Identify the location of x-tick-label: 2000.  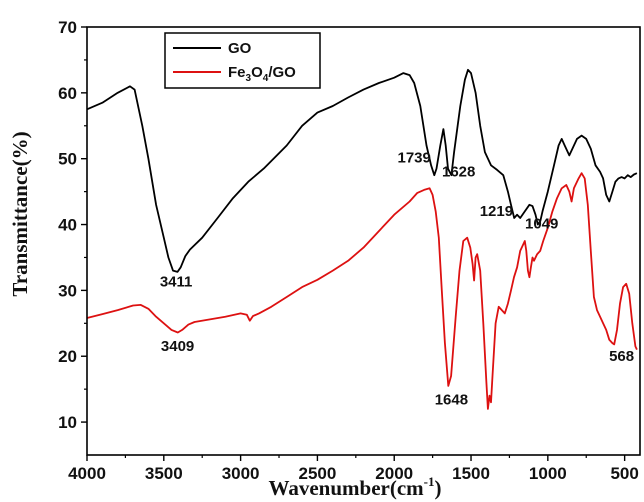
(394, 473).